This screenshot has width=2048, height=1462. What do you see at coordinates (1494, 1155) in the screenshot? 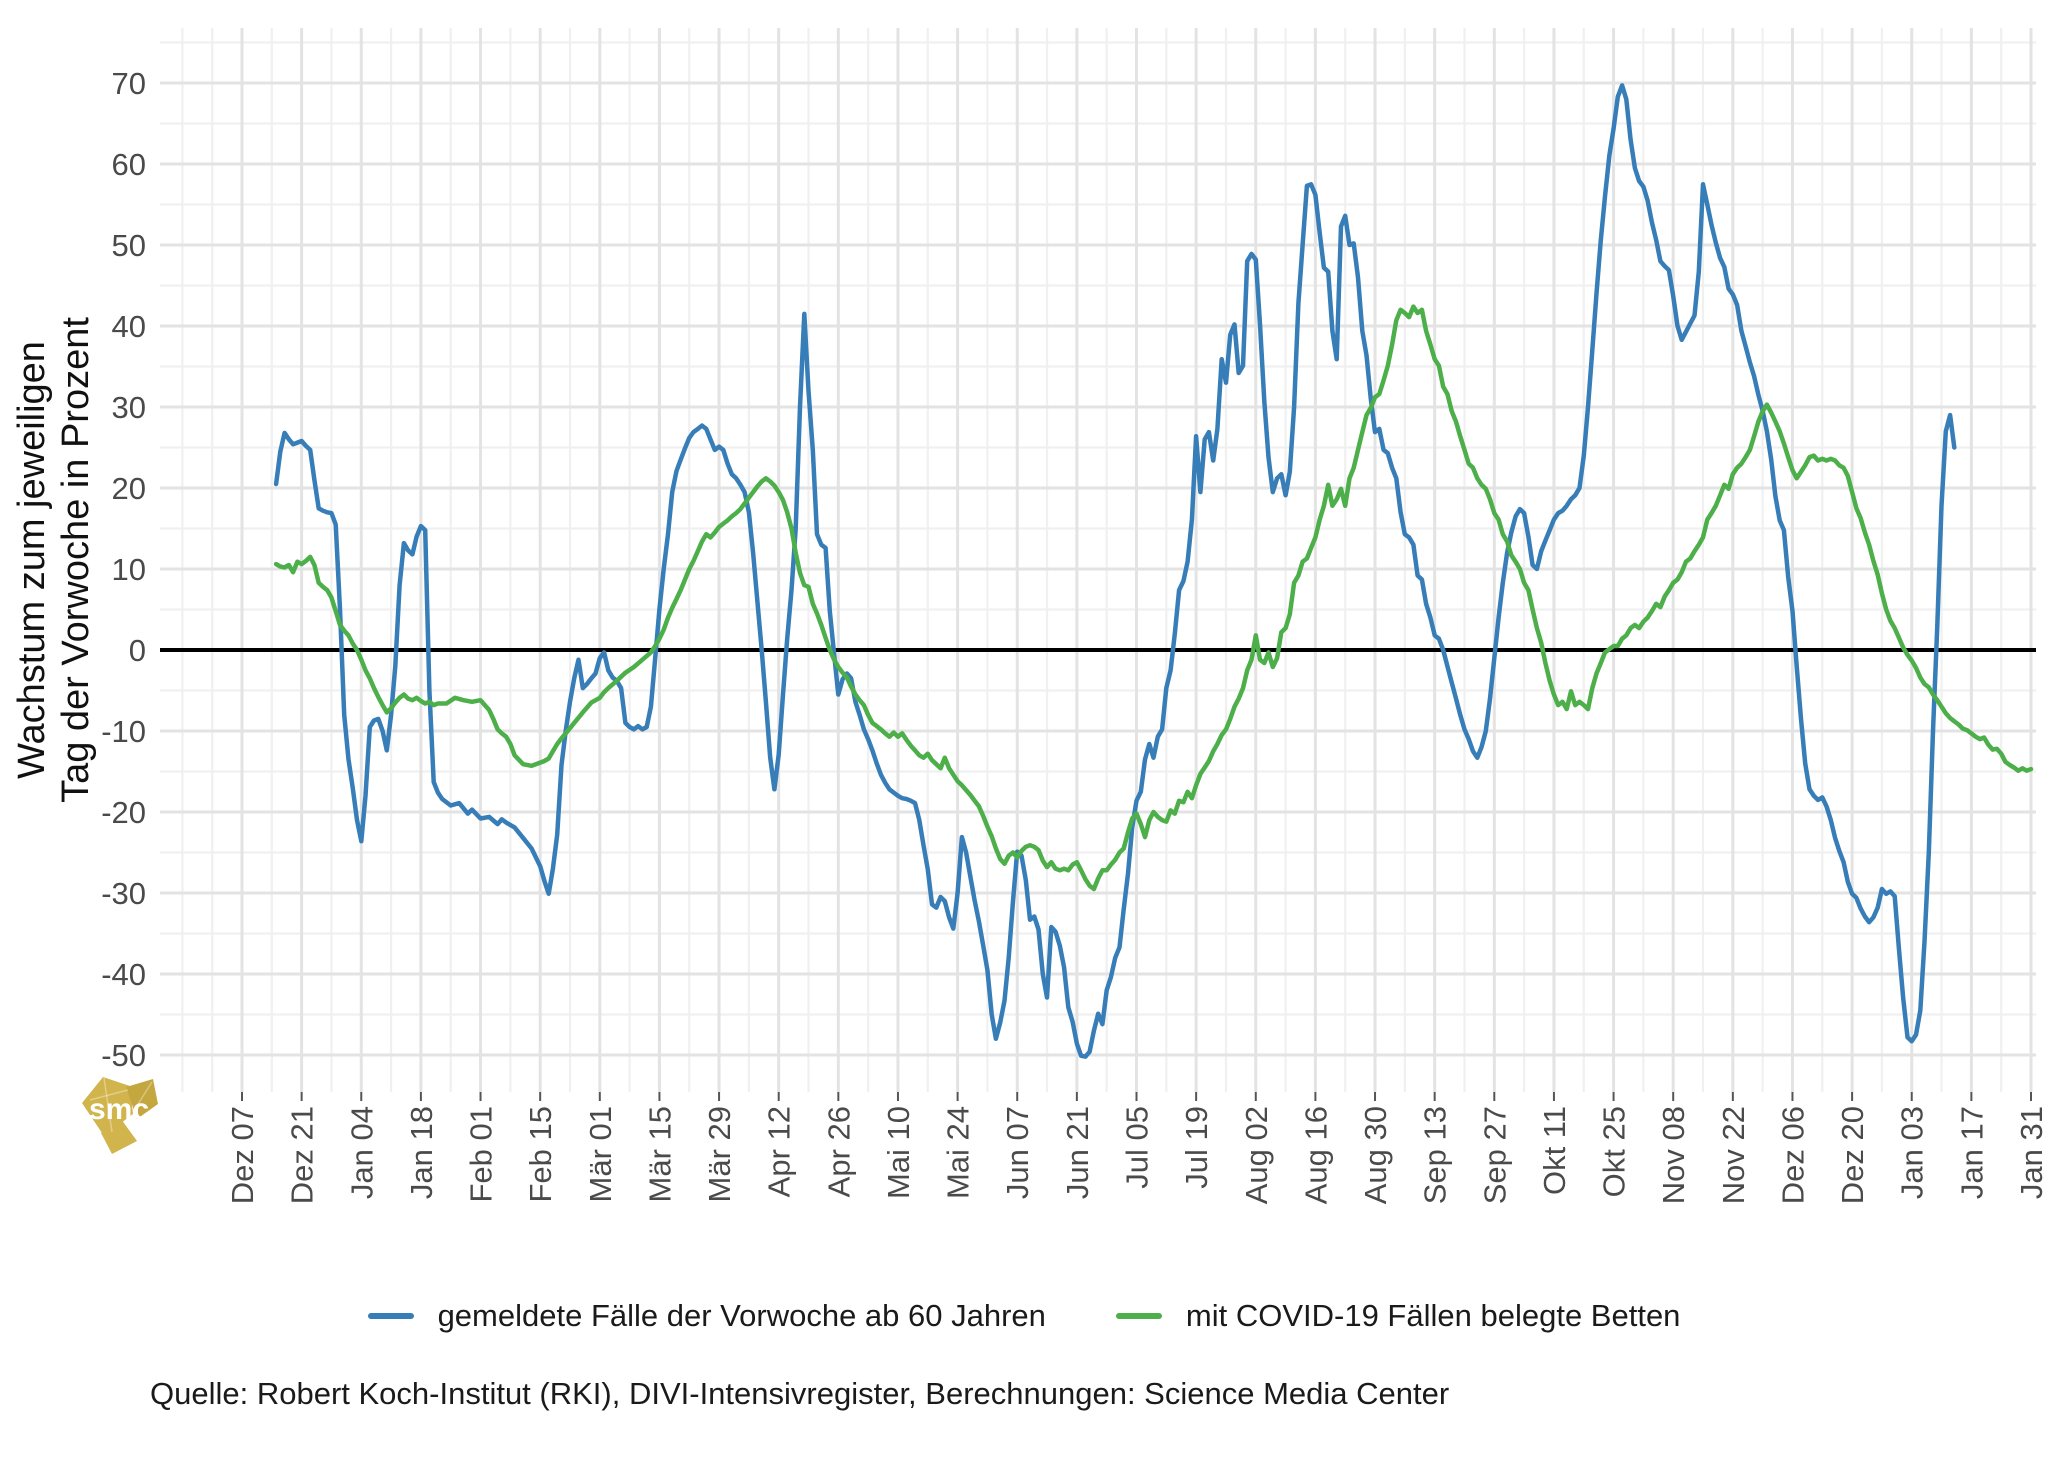
I see `x-tick-label: Sep 27` at bounding box center [1494, 1155].